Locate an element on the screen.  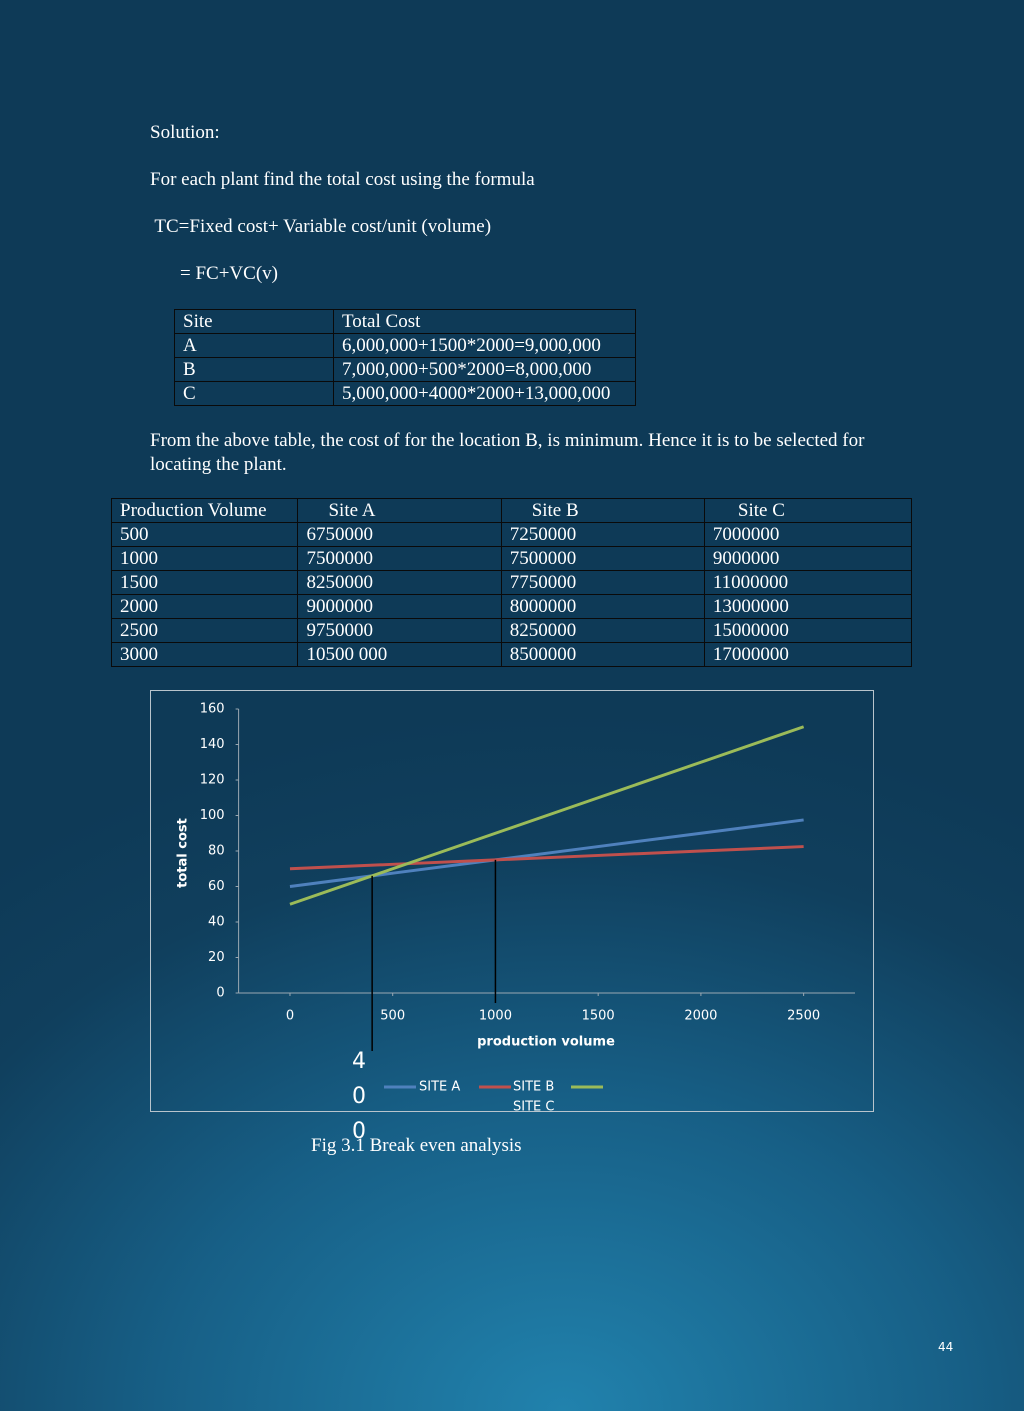
table-cell: B is located at coordinates (254, 369).